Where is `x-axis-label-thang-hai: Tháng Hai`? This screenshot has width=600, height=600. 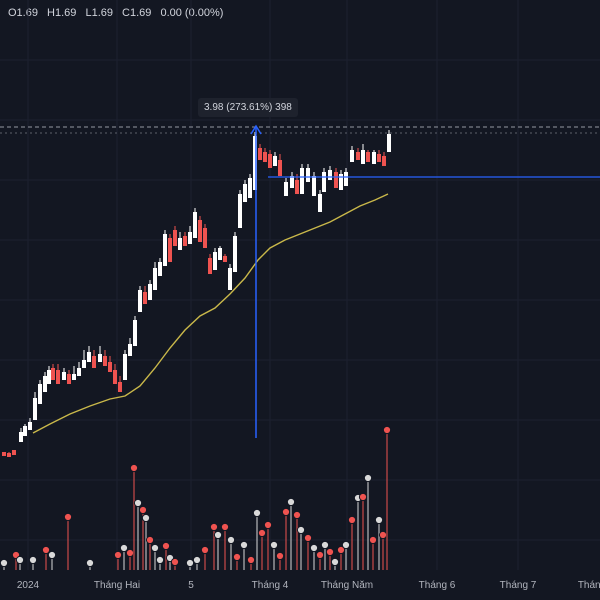 x-axis-label-thang-hai: Tháng Hai is located at coordinates (117, 585).